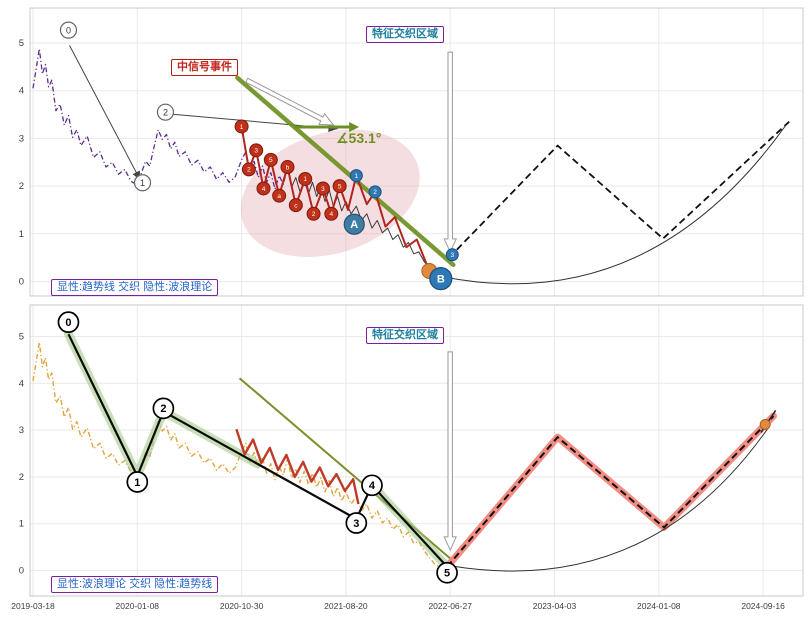  I want to click on wave-circle-bottom-label: 4, so click(372, 486).